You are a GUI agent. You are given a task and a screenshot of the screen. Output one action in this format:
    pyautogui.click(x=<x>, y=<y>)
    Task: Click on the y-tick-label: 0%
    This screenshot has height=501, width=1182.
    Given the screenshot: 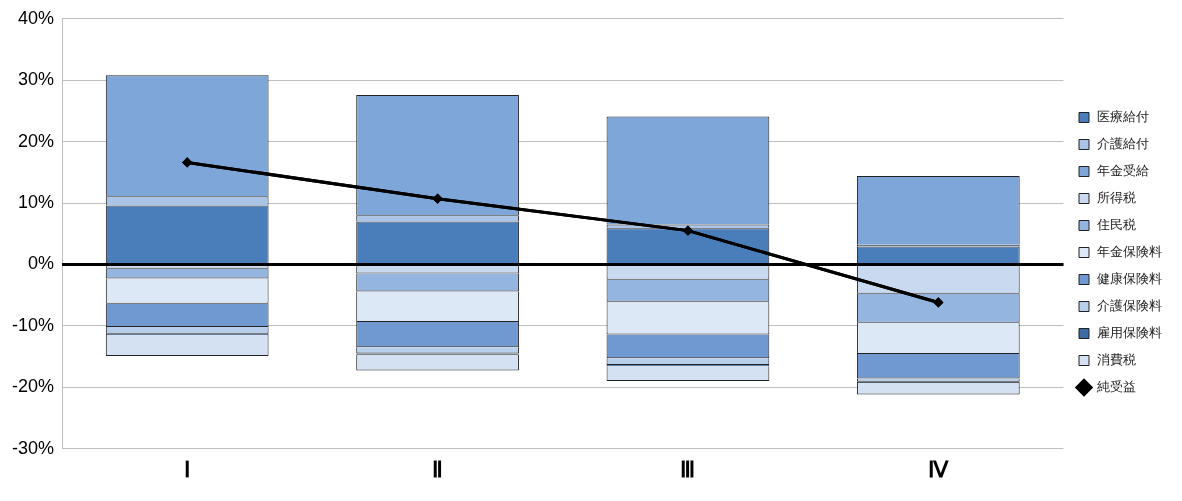 What is the action you would take?
    pyautogui.click(x=41, y=263)
    